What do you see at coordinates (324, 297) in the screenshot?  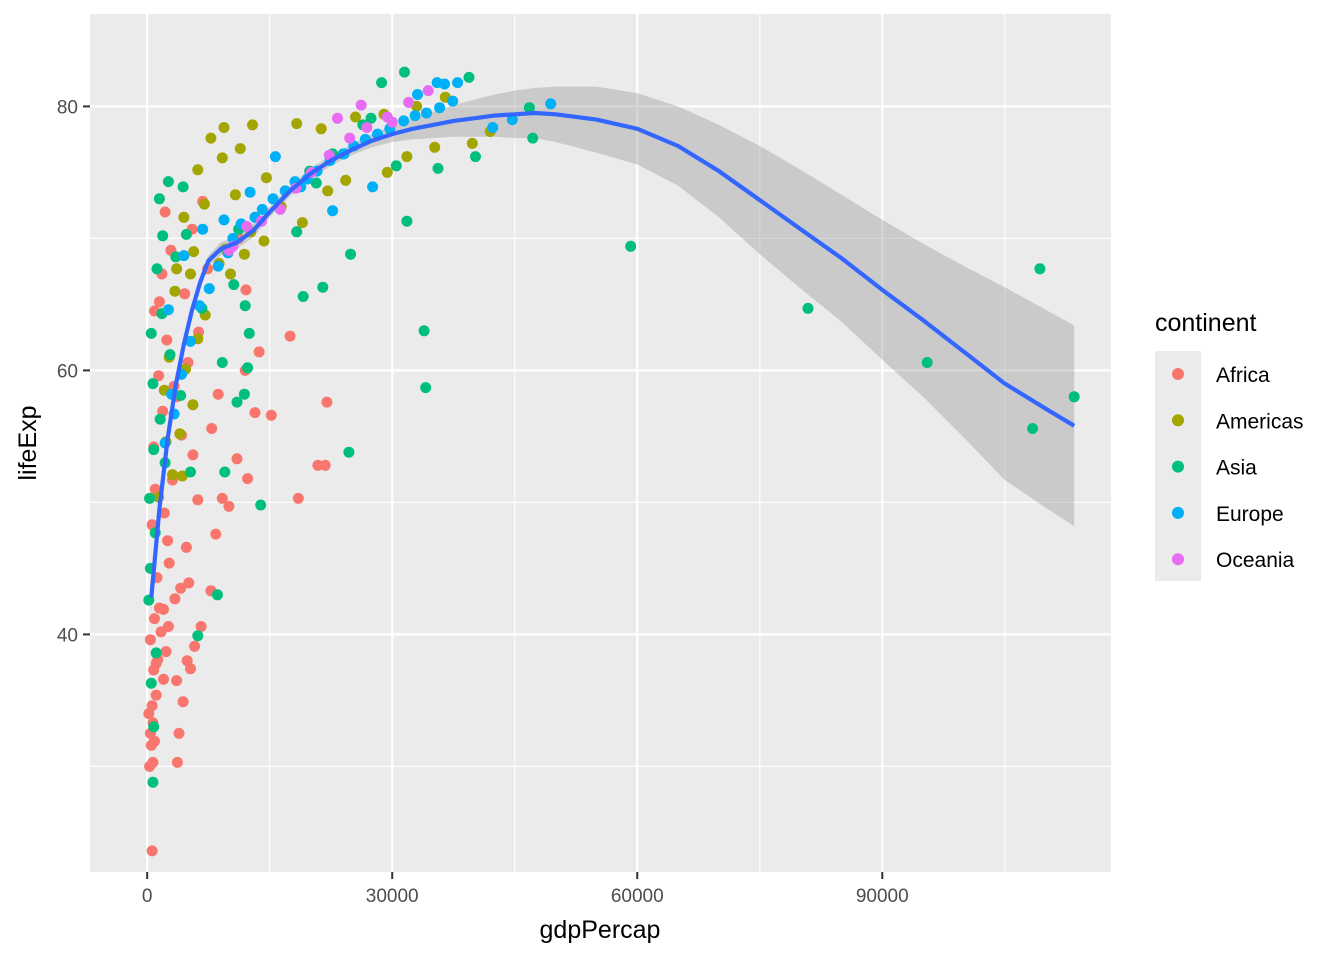 I see `series-americas` at bounding box center [324, 297].